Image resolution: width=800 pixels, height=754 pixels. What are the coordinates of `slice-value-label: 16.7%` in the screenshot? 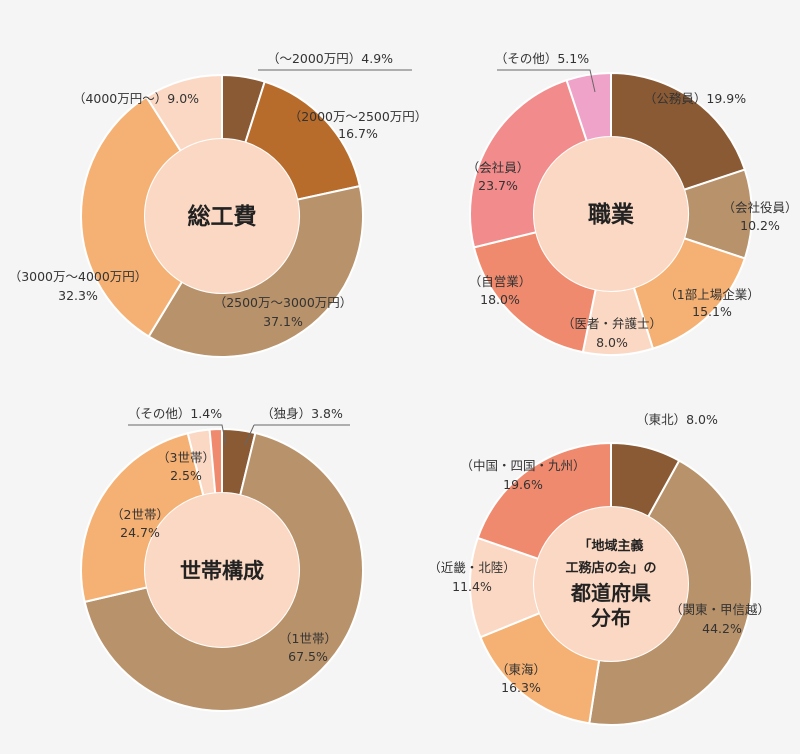 It's located at (358, 133).